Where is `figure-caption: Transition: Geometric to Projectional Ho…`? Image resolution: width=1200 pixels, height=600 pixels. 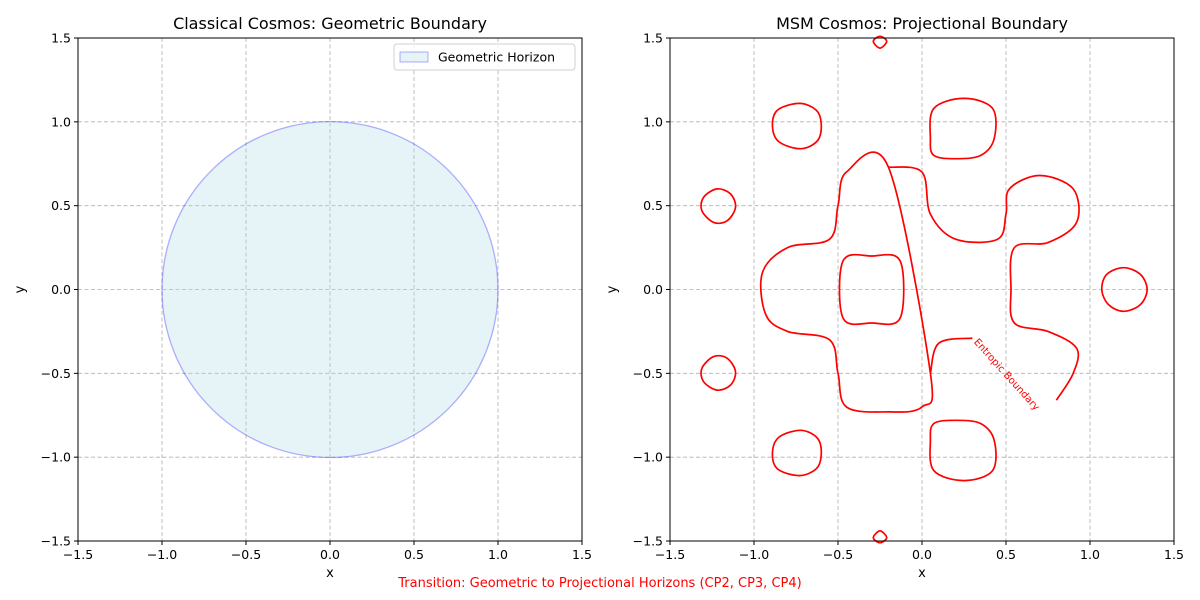 figure-caption: Transition: Geometric to Projectional Ho… is located at coordinates (600, 583).